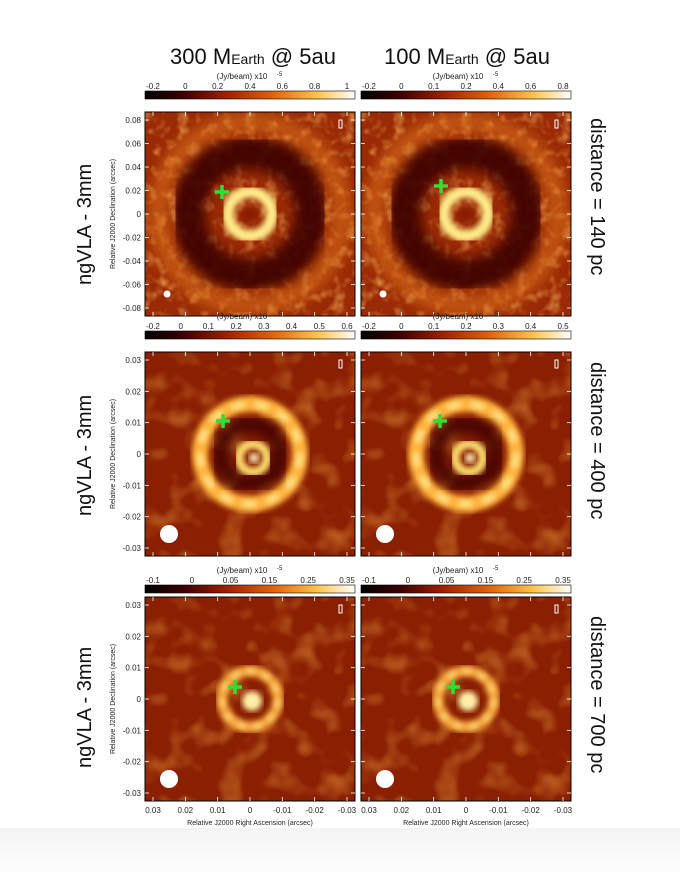 The height and width of the screenshot is (880, 680). I want to click on ytick-label: 0.03, so click(133, 605).